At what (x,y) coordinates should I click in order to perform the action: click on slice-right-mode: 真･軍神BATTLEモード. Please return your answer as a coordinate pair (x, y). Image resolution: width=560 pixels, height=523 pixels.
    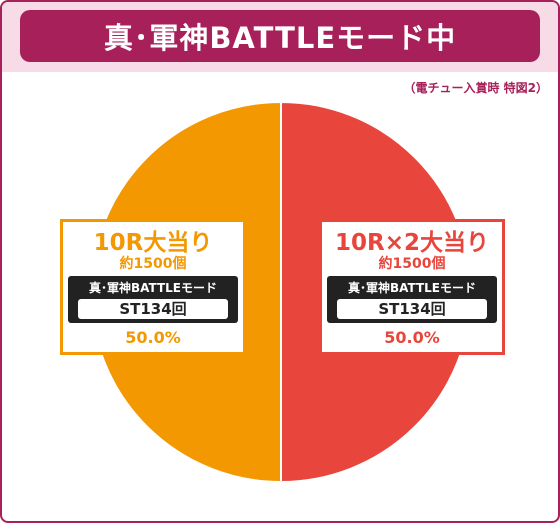
    Looking at the image, I should click on (412, 288).